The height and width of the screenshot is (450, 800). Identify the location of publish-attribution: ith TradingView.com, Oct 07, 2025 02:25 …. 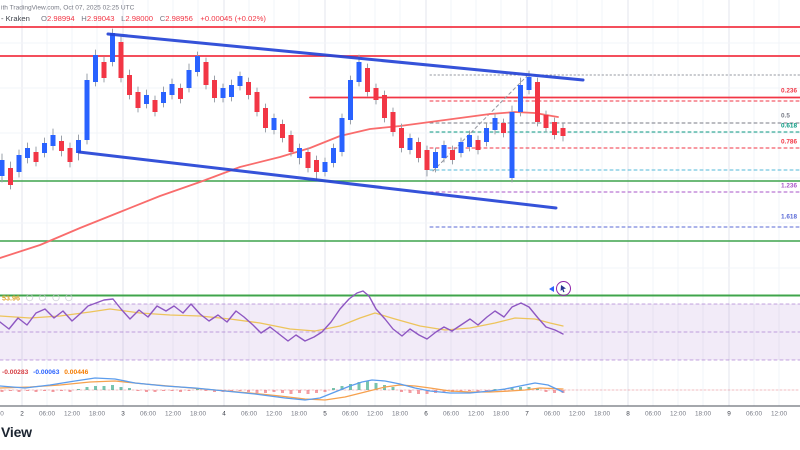
(68, 8).